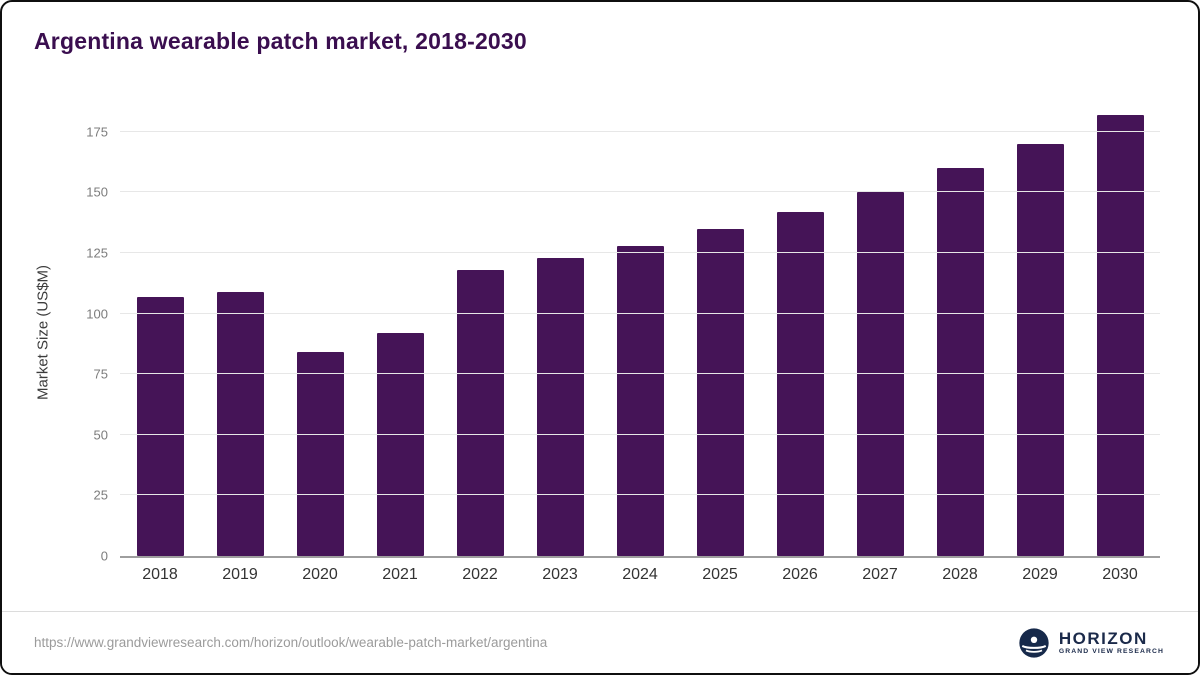 The height and width of the screenshot is (675, 1200). Describe the element at coordinates (640, 400) in the screenshot. I see `bar-2024` at that location.